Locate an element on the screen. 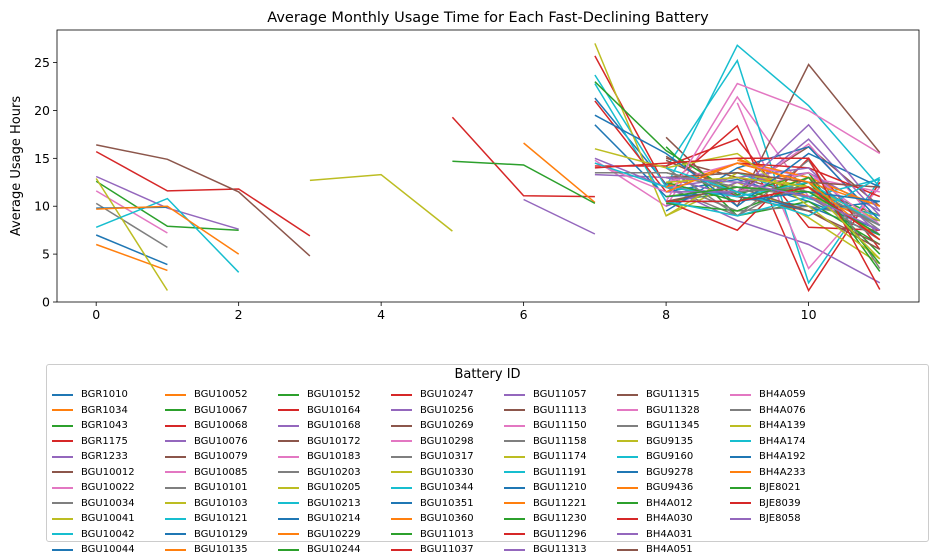 The image size is (939, 558). legend-label: BGU9160 is located at coordinates (670, 456).